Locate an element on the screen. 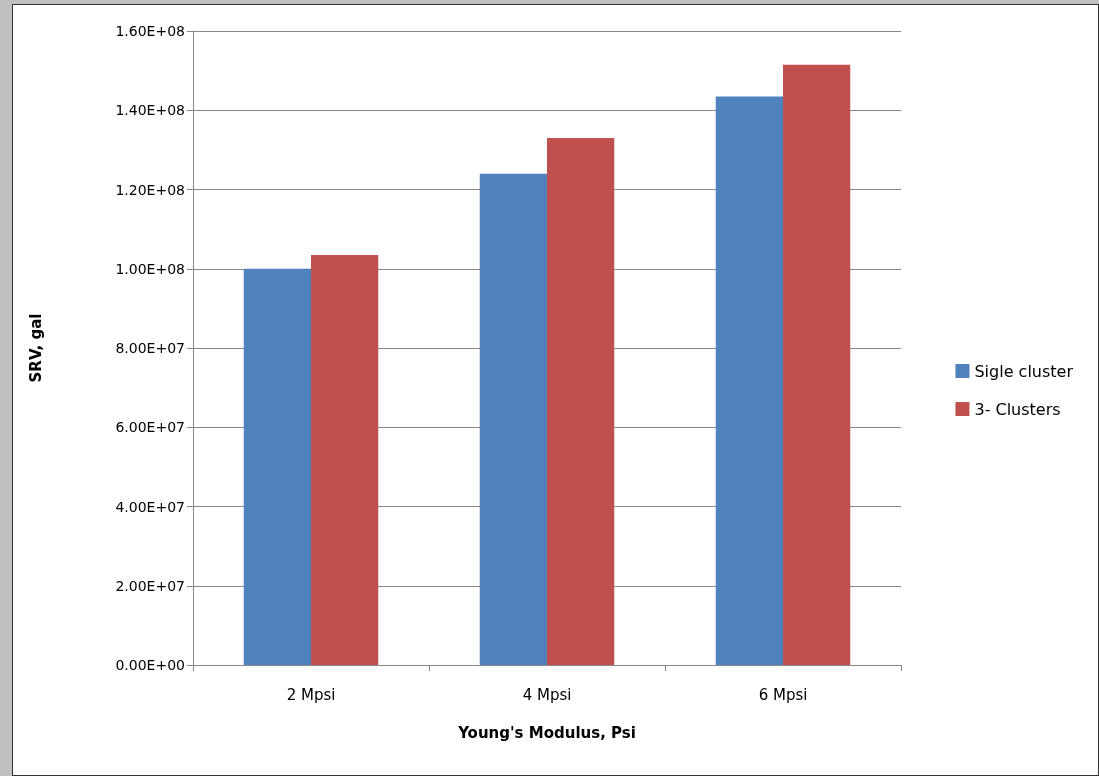 The width and height of the screenshot is (1099, 776). y-tick-label: 4.00E+07 is located at coordinates (150, 506).